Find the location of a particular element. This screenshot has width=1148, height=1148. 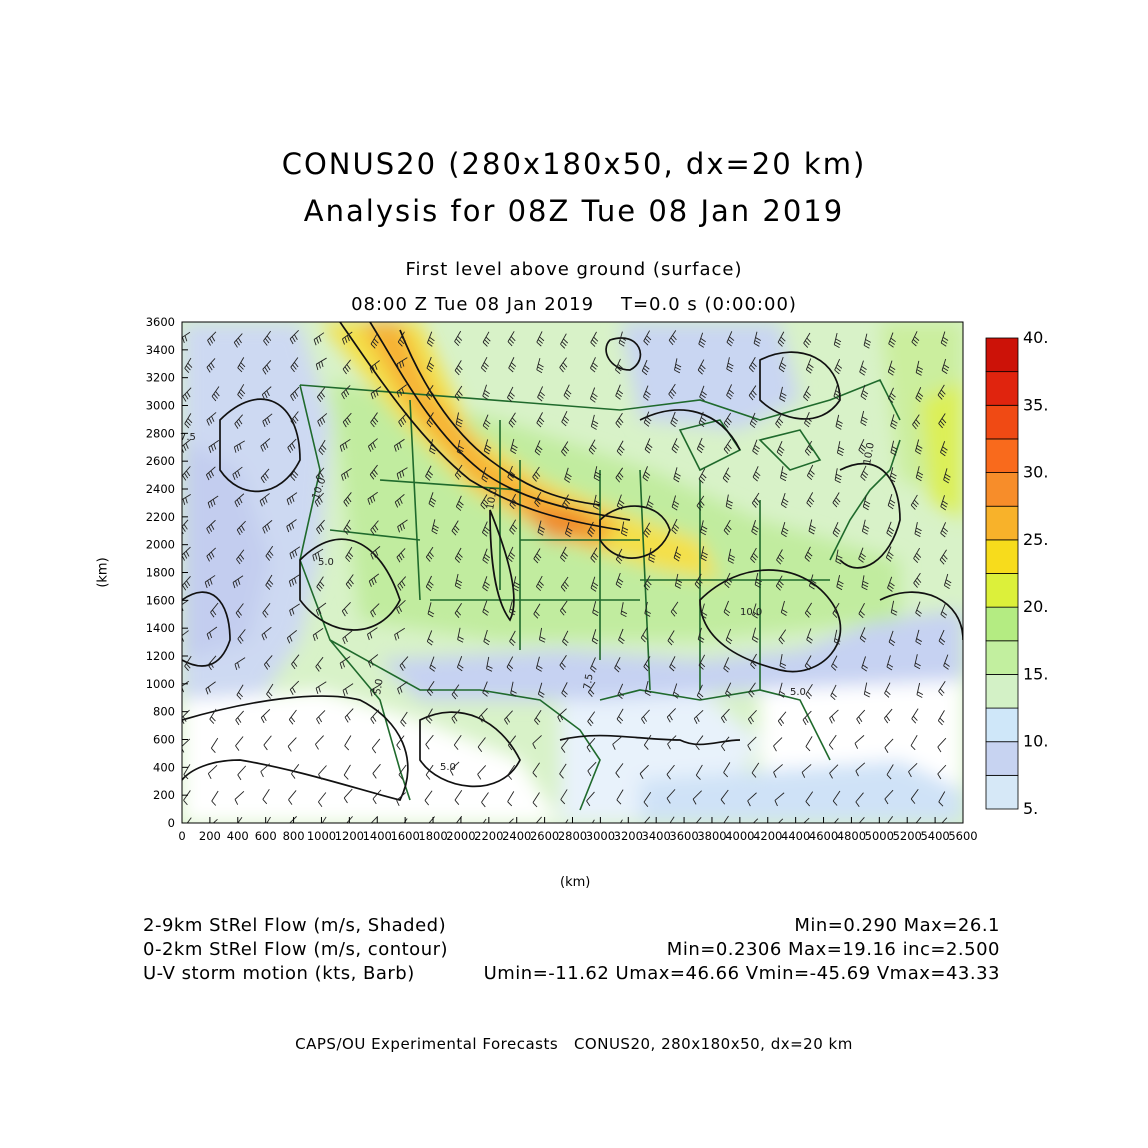

contour-label: 10.0 is located at coordinates (492, 499).